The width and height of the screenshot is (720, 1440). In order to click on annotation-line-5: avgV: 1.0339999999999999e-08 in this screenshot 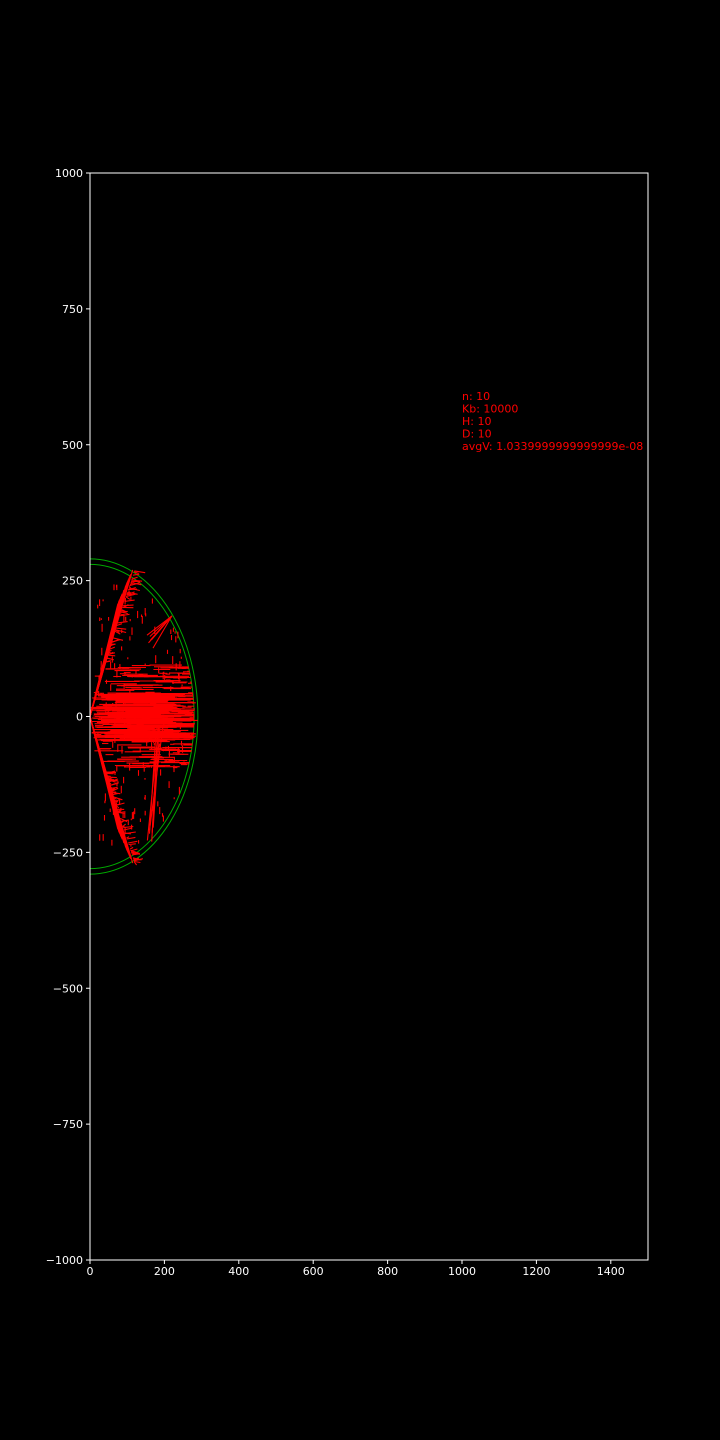, I will do `click(552, 446)`.